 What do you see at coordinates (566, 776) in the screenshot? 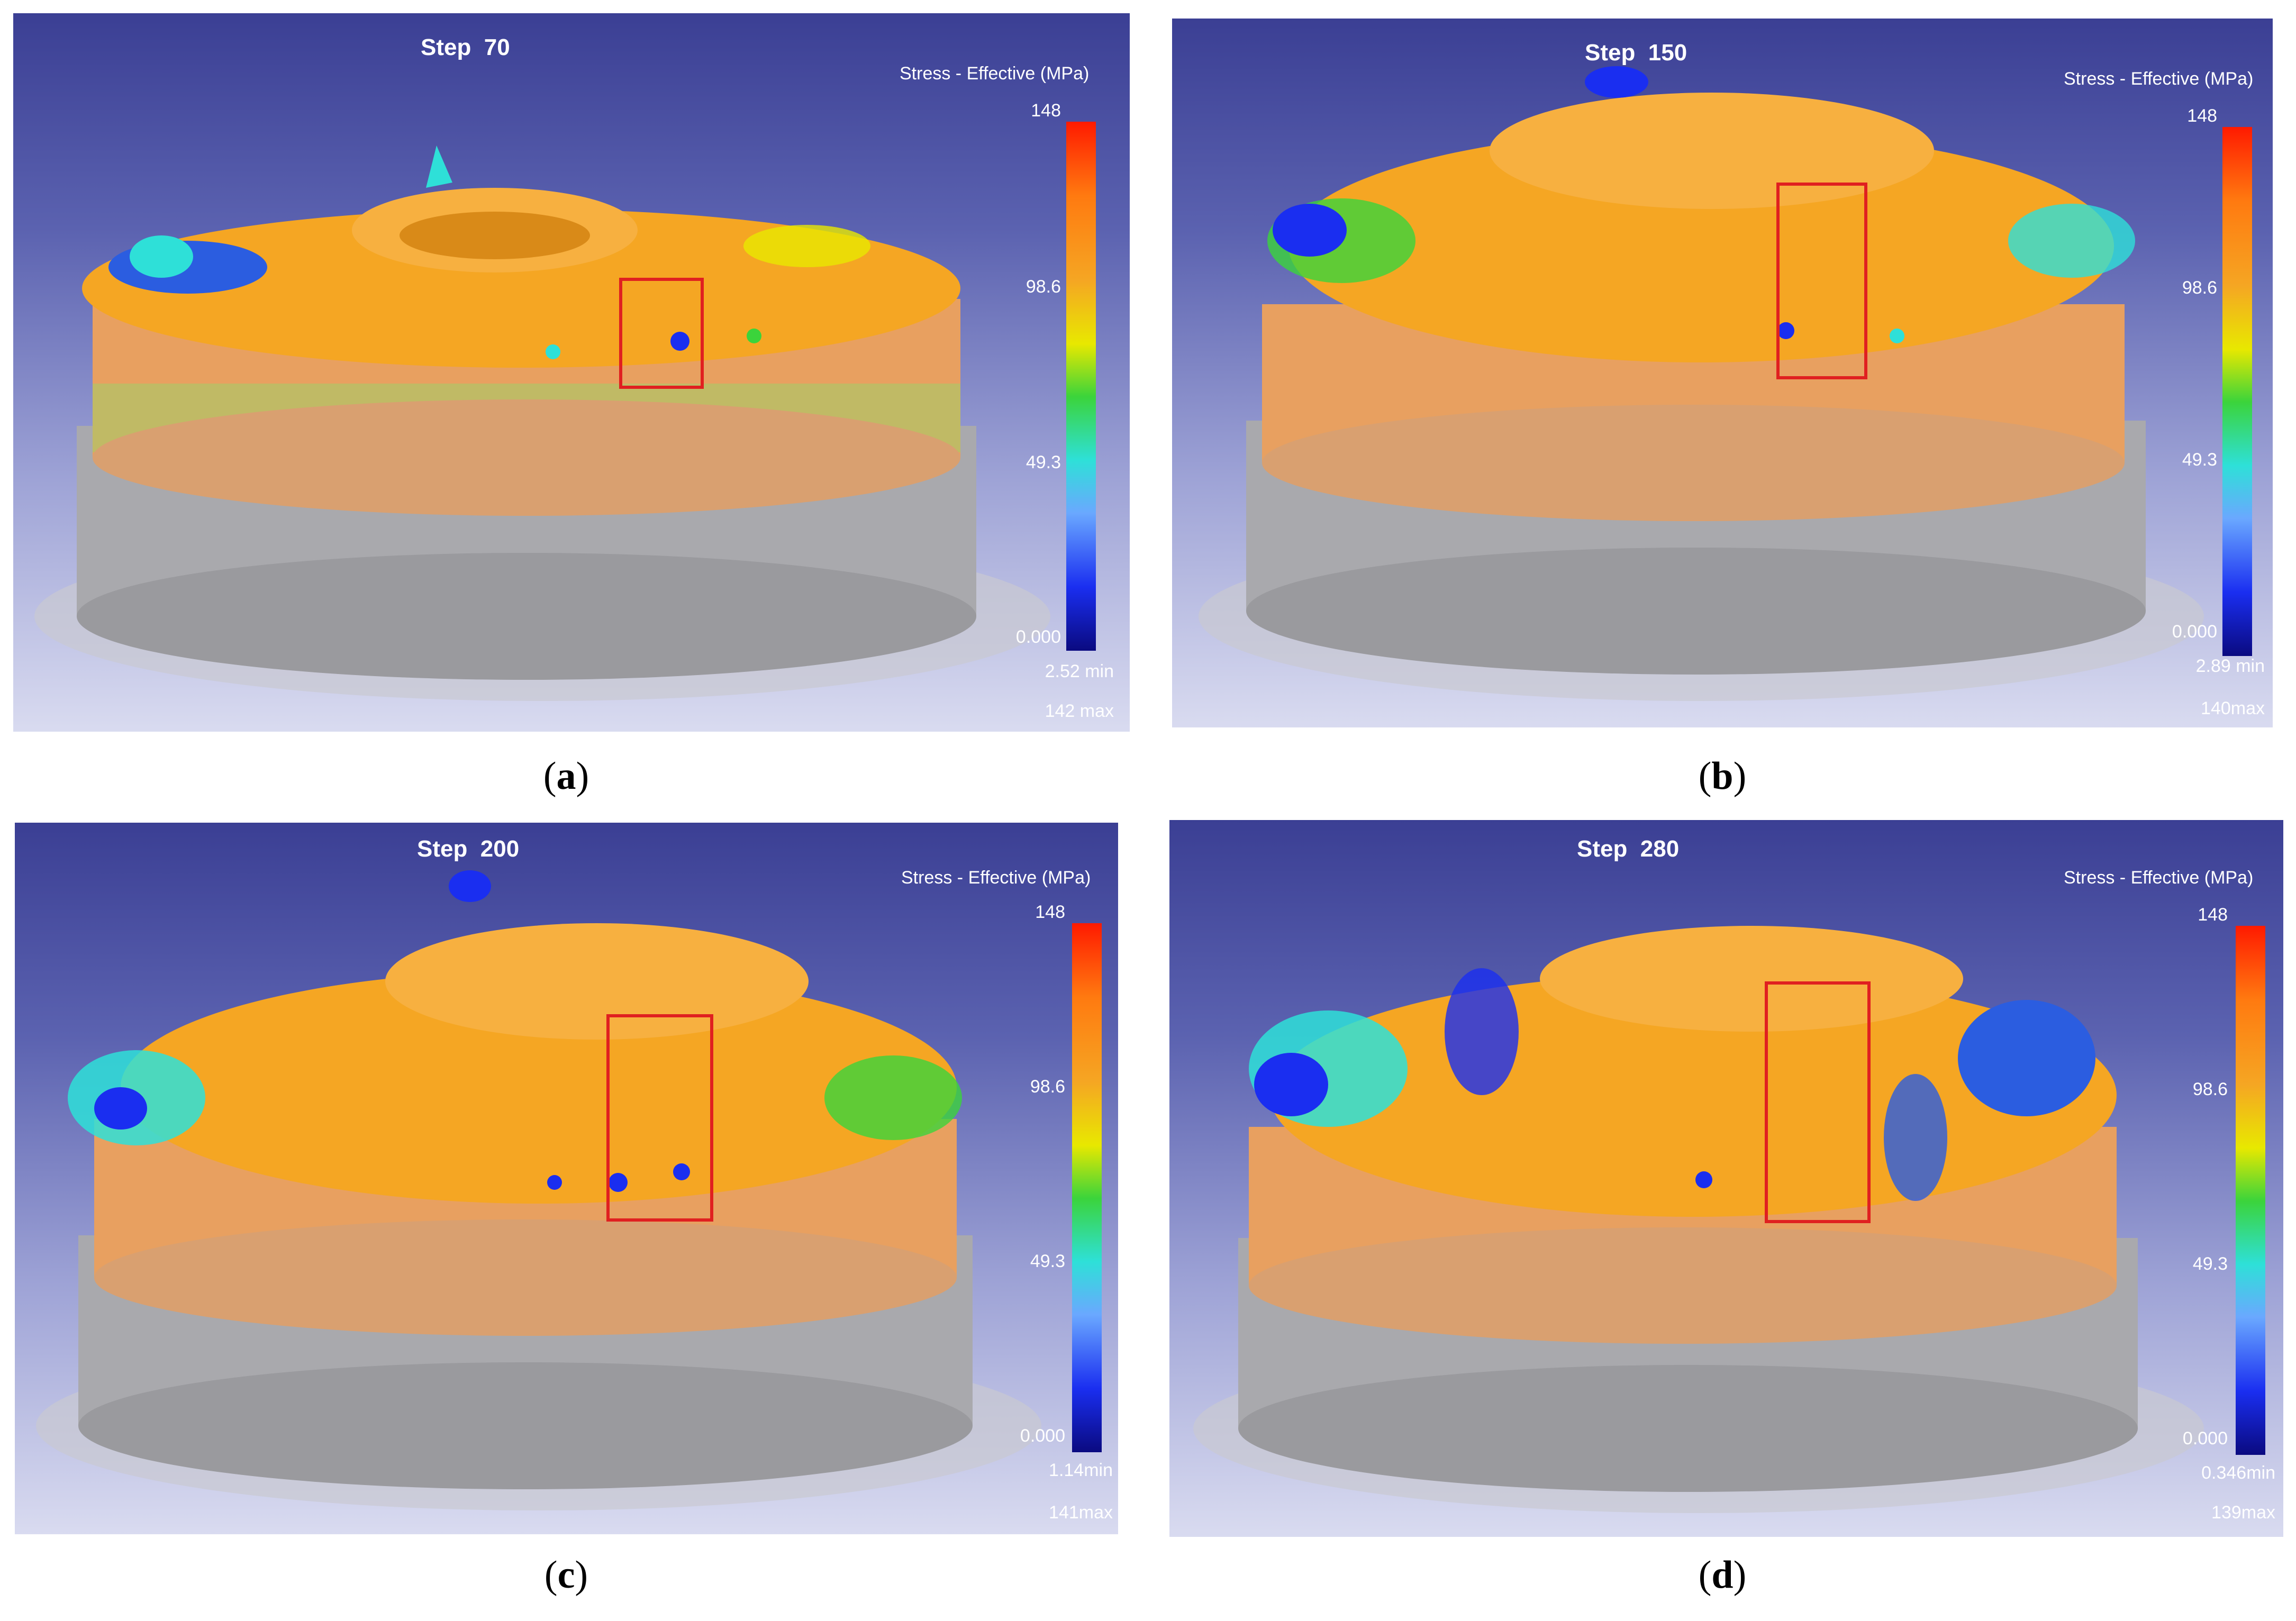
I see `caption-a: (a)` at bounding box center [566, 776].